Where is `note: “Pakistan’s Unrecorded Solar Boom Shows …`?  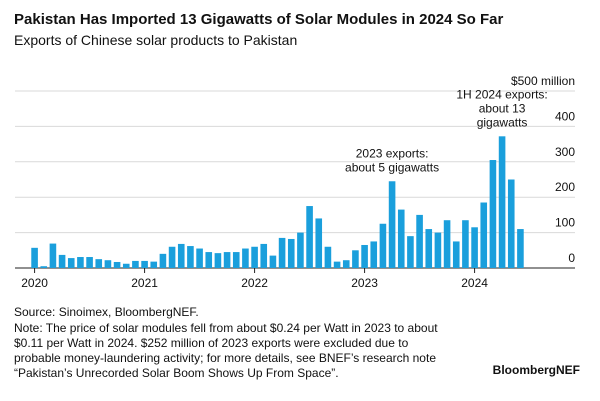
note: “Pakistan’s Unrecorded Solar Boom Shows … is located at coordinates (176, 373).